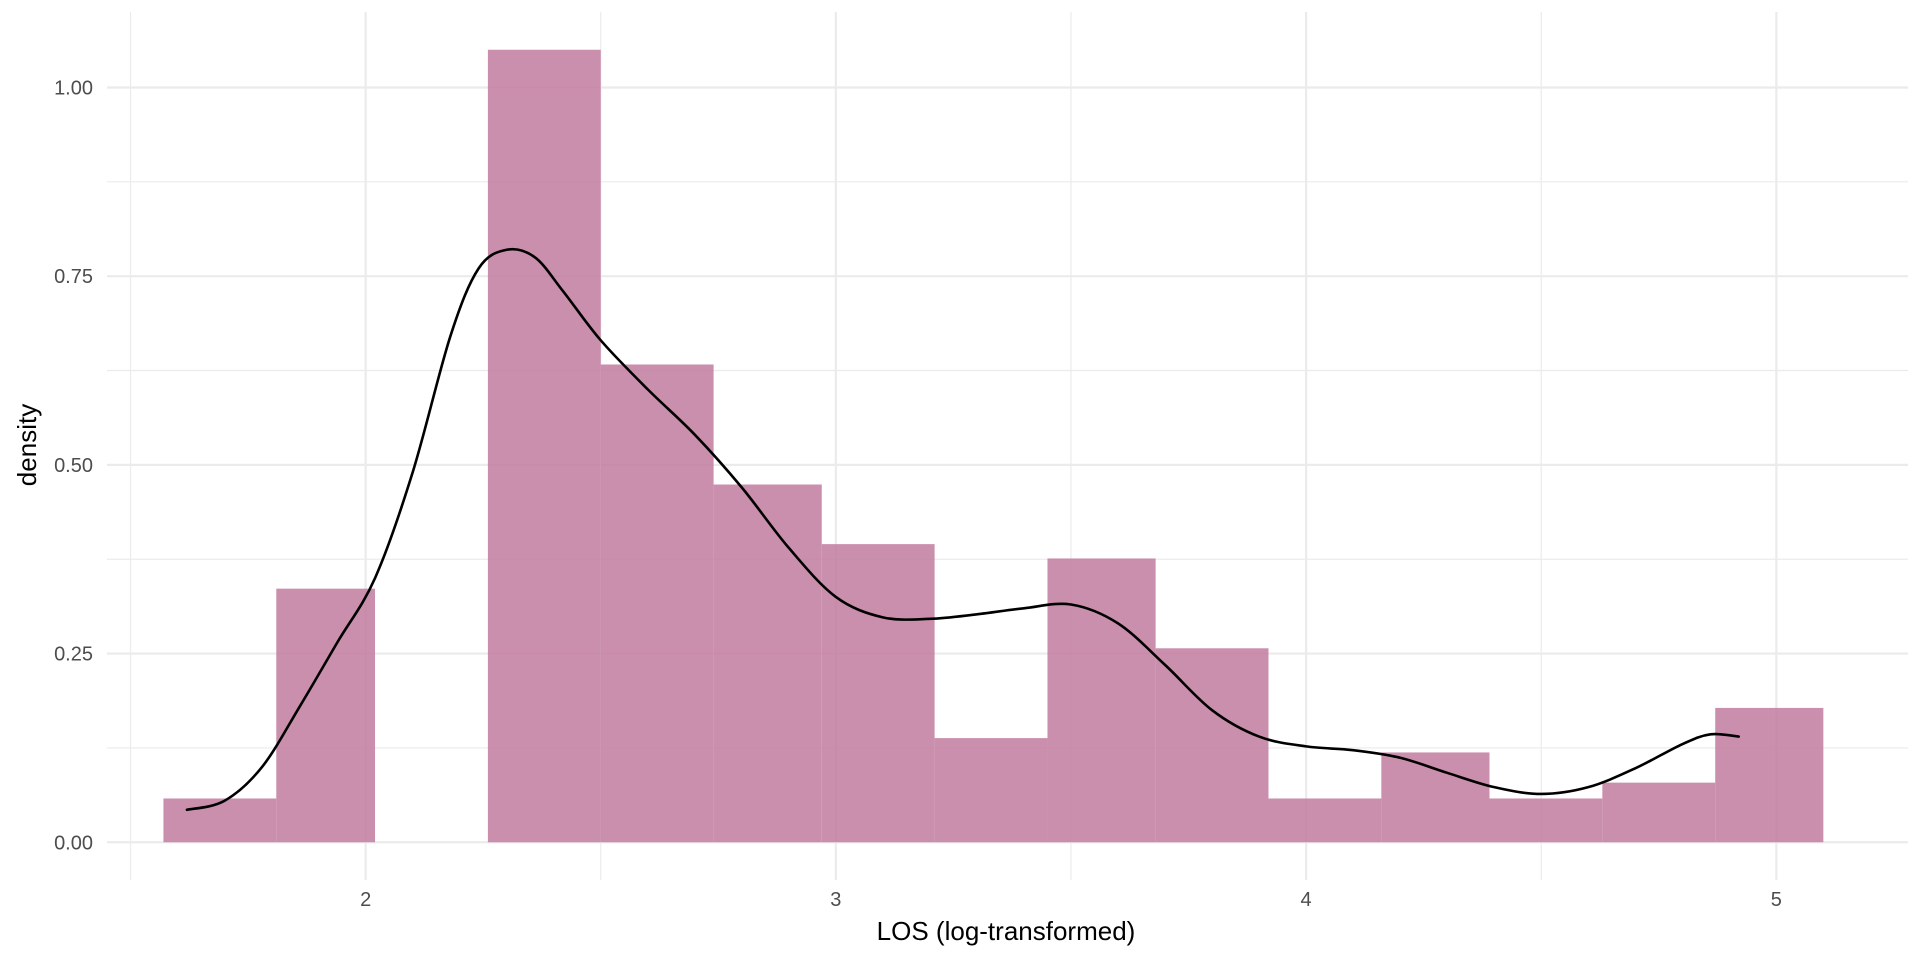 This screenshot has width=1920, height=960. I want to click on y-axis-tick-labels: 0.00 0.25 0.50 0.75 1.00, so click(73, 465).